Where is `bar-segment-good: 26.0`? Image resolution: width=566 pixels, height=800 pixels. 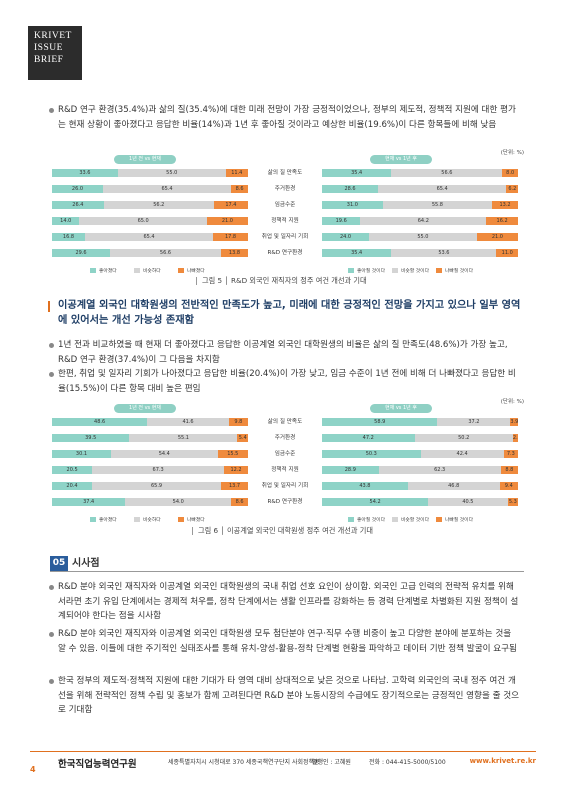 bar-segment-good: 26.0 is located at coordinates (77, 189).